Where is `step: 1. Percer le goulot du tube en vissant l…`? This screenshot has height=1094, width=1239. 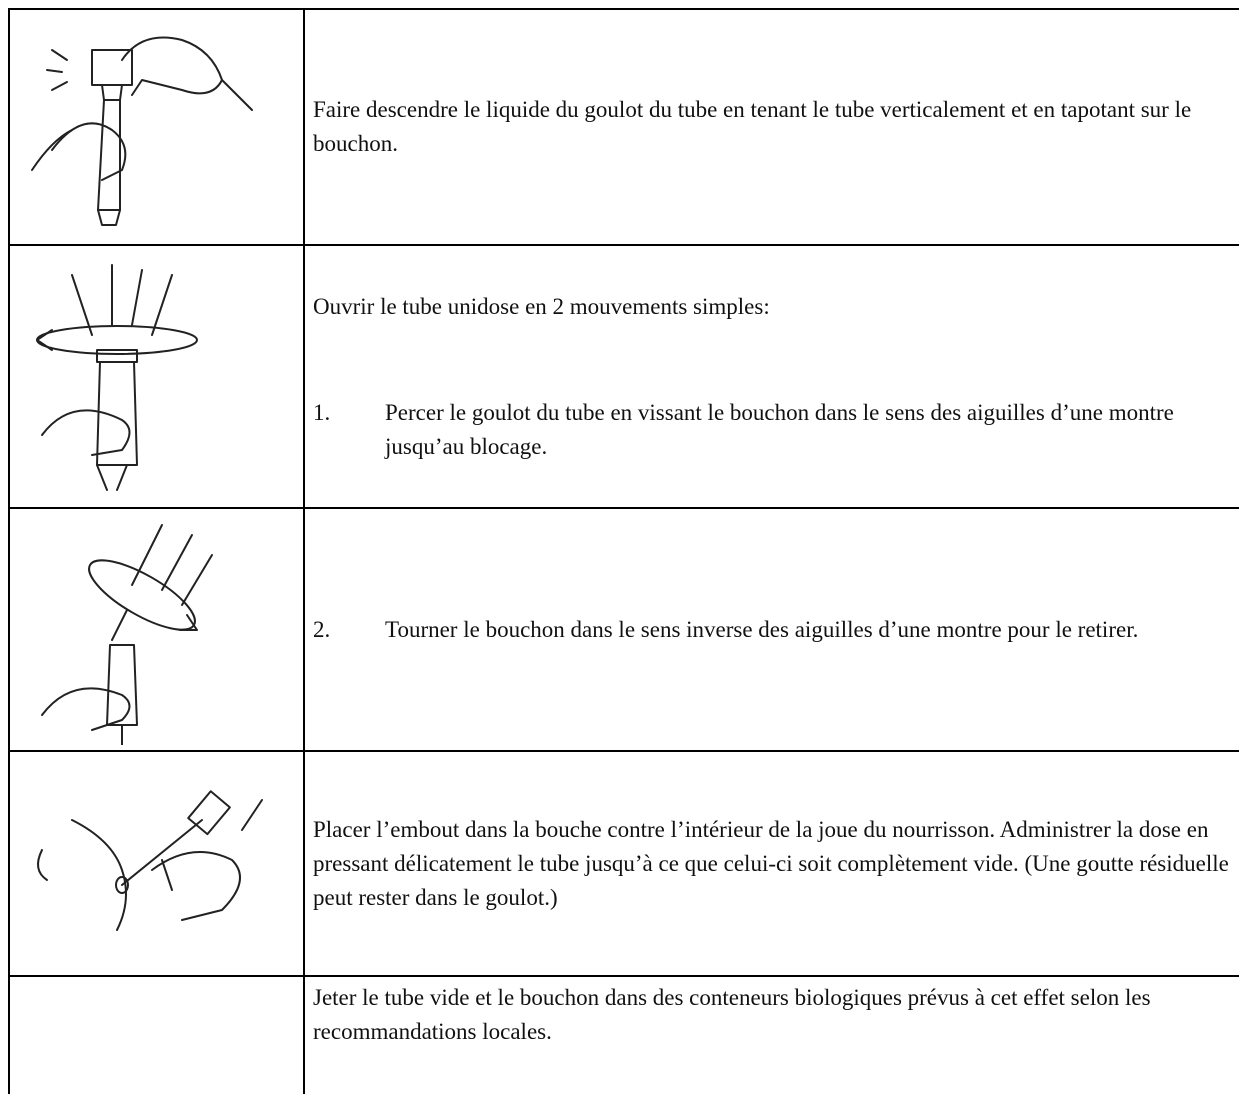 step: 1. Percer le goulot du tube en vissant l… is located at coordinates (776, 430).